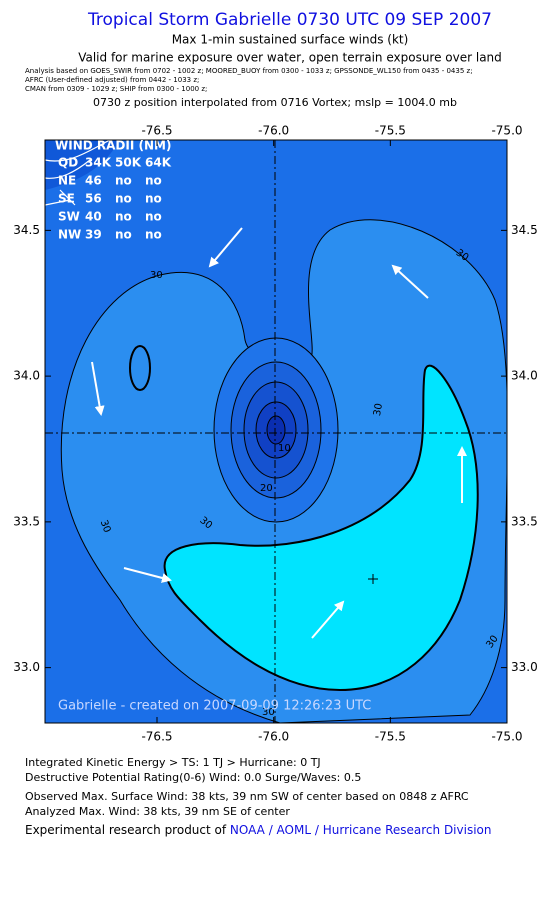 The image size is (560, 915). I want to click on radii-header: 50K, so click(128, 163).